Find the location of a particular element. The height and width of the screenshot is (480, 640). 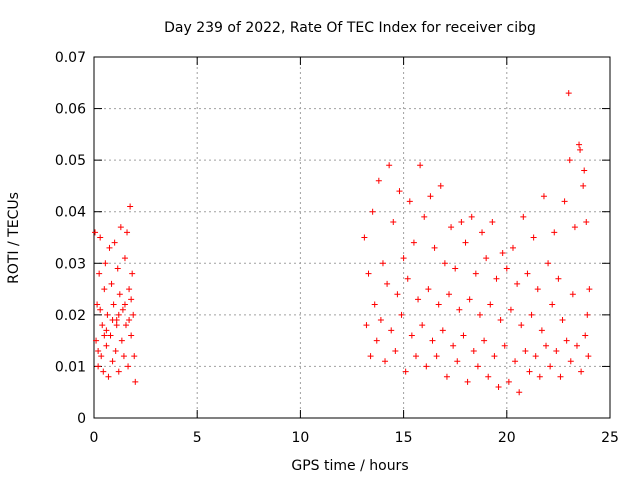

y-tick-label: 0.06 is located at coordinates (70, 110).